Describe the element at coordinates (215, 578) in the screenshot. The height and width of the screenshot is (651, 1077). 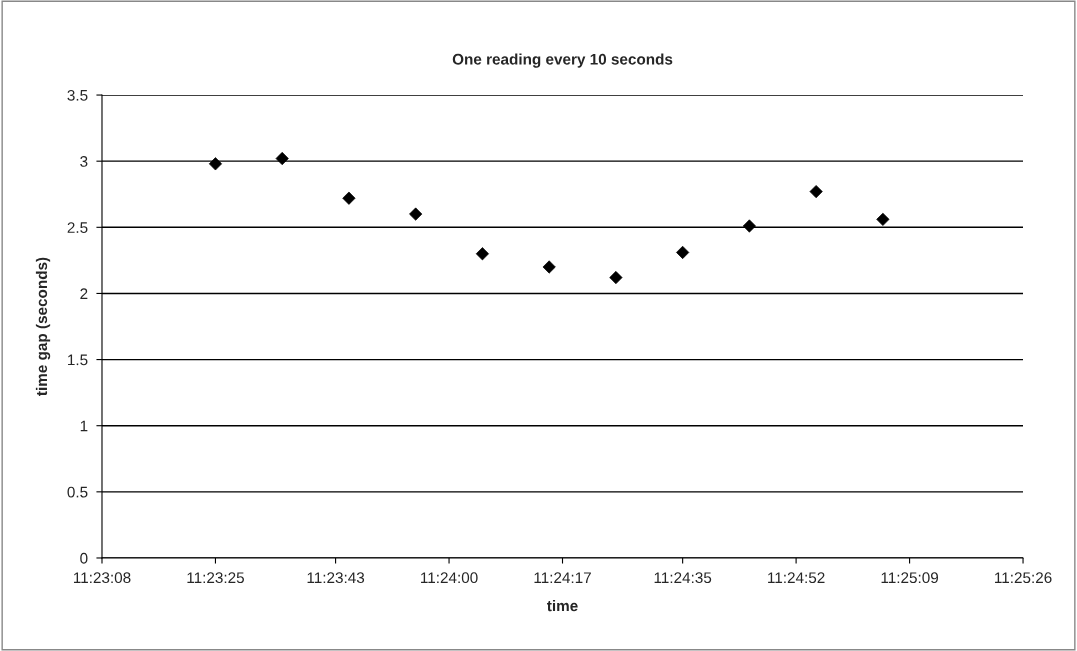
I see `x-tick-label: 11:23:25` at that location.